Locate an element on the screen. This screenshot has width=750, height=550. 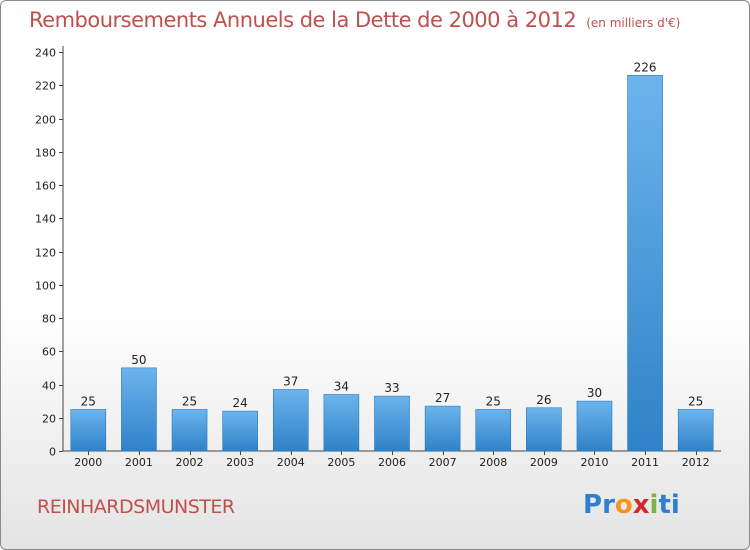
bar-2009 is located at coordinates (544, 429).